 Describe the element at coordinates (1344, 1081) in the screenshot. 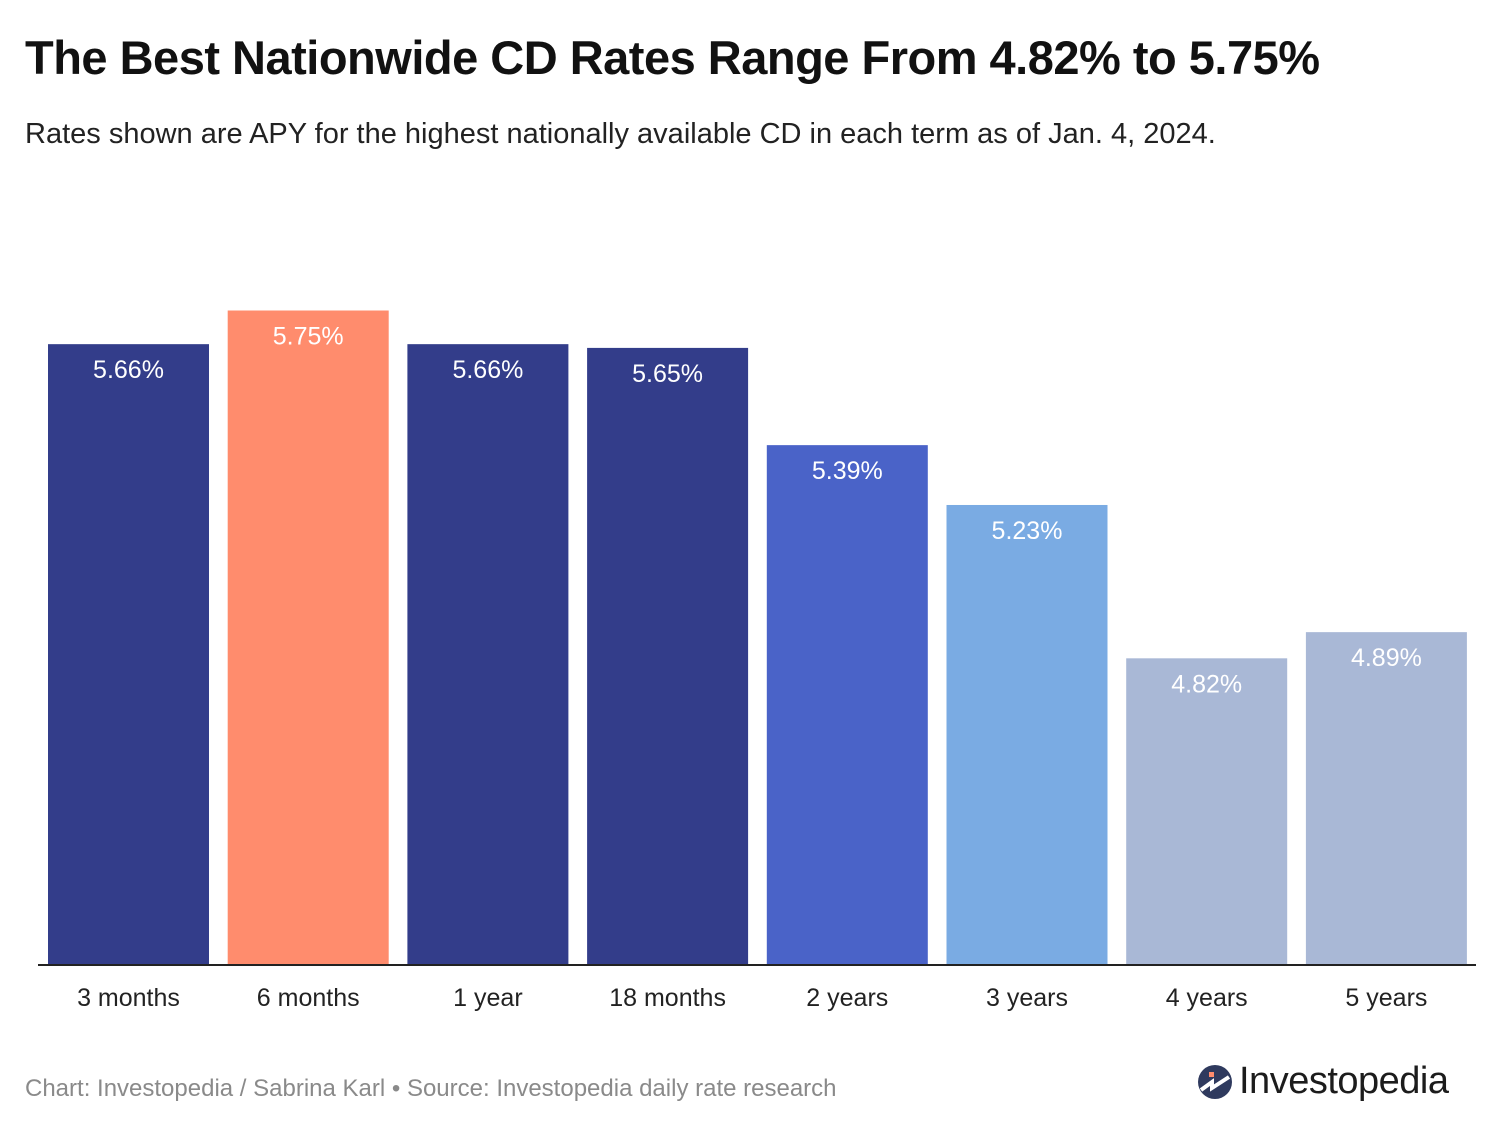

I see `logo-text: Investopedia` at that location.